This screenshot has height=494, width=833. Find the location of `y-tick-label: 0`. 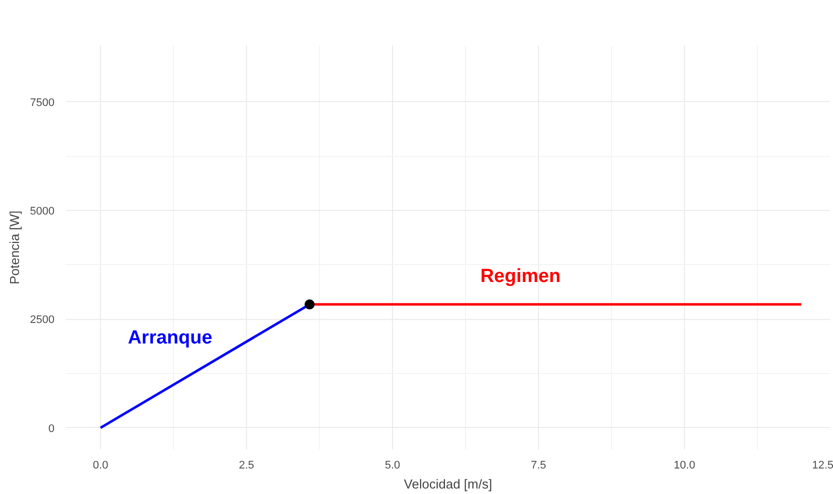

y-tick-label: 0 is located at coordinates (51, 428).